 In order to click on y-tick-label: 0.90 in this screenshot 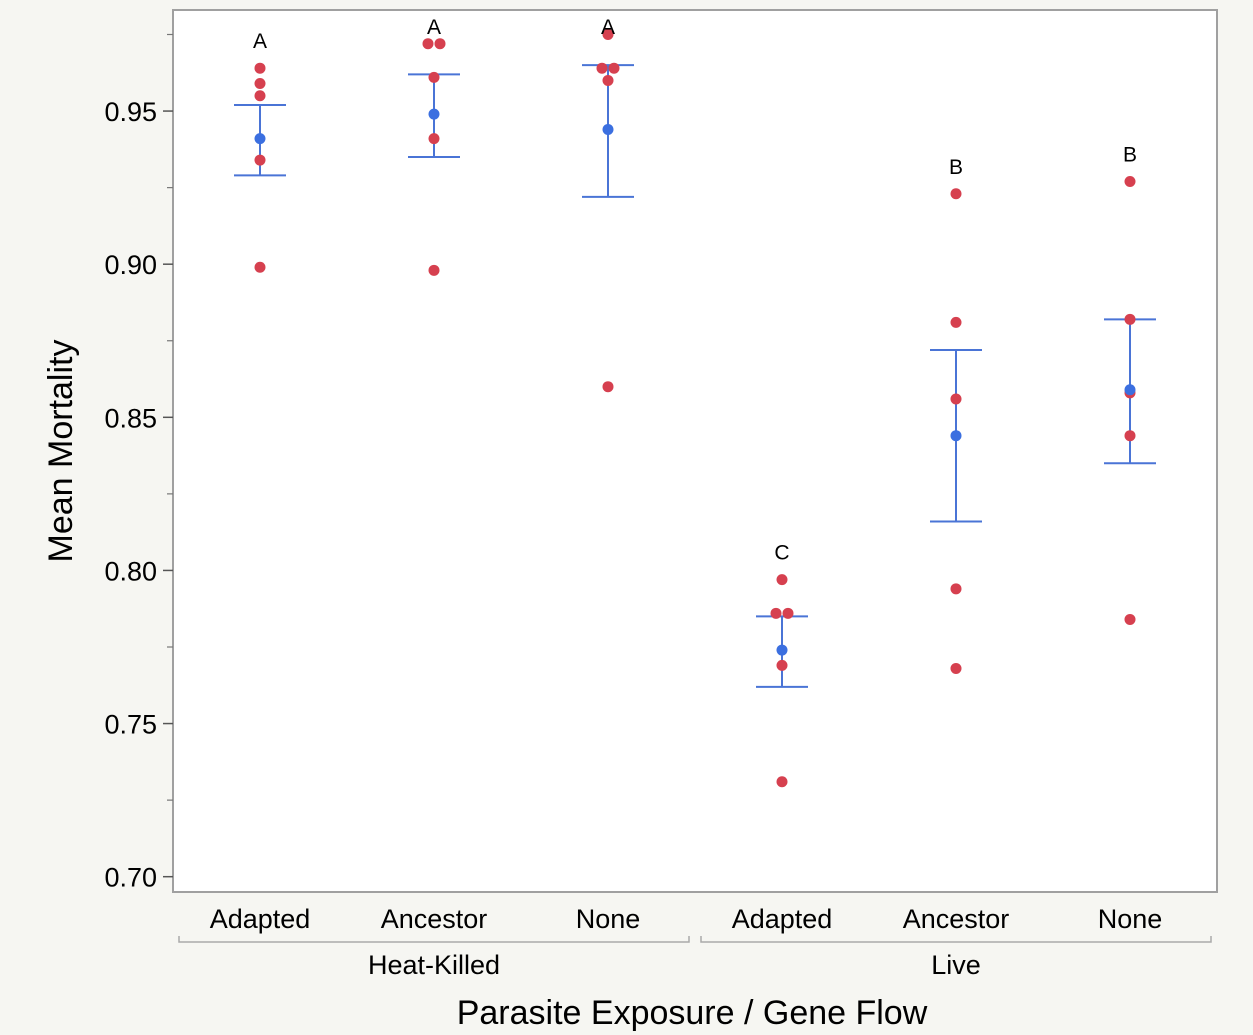, I will do `click(130, 265)`.